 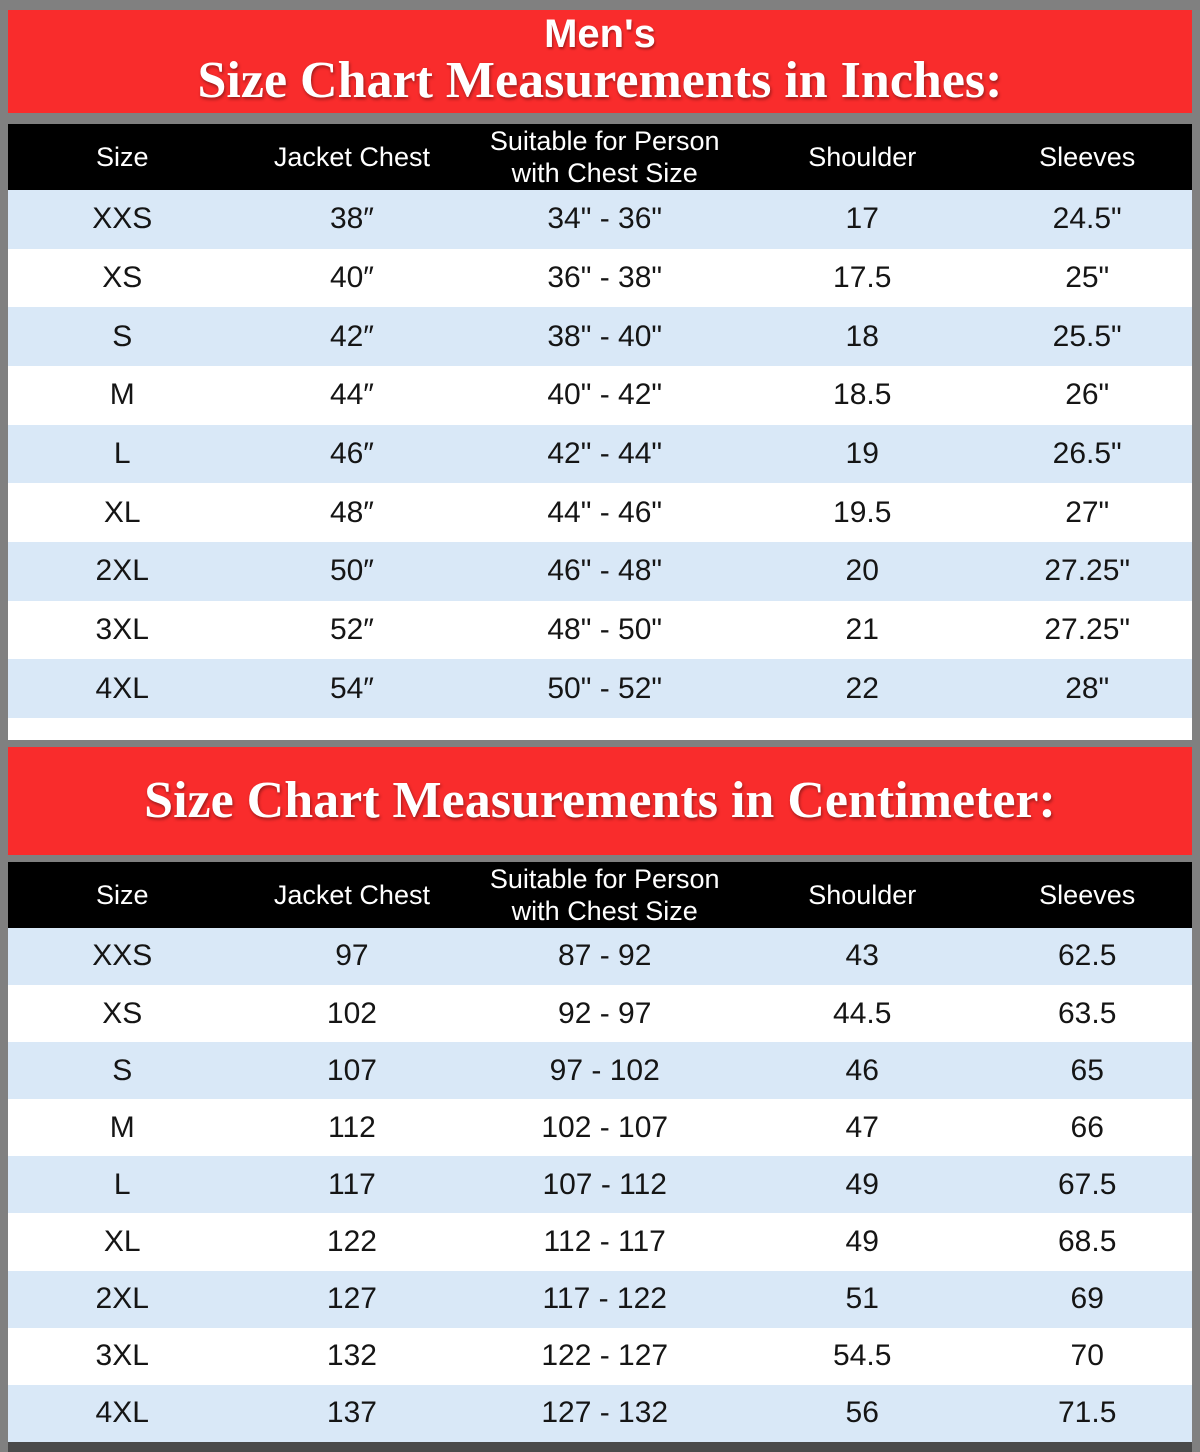 What do you see at coordinates (352, 1184) in the screenshot?
I see `table-cell: 117` at bounding box center [352, 1184].